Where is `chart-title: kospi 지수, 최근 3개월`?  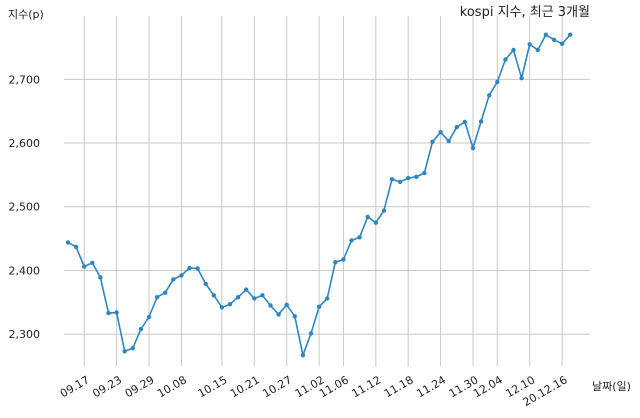 chart-title: kospi 지수, 최근 3개월 is located at coordinates (525, 12).